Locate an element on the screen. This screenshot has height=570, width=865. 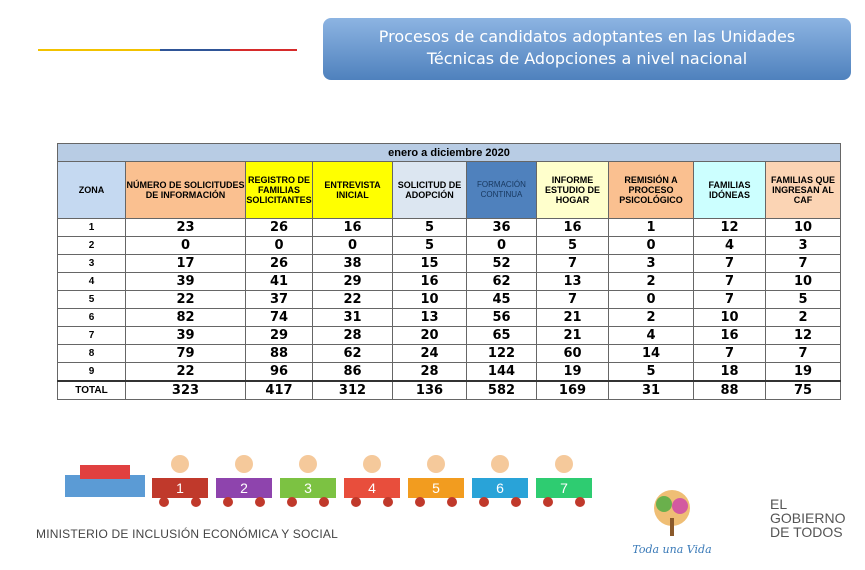
column-header: REMISIÓN A PROCESO PSICOLÓGICO is located at coordinates (651, 190).